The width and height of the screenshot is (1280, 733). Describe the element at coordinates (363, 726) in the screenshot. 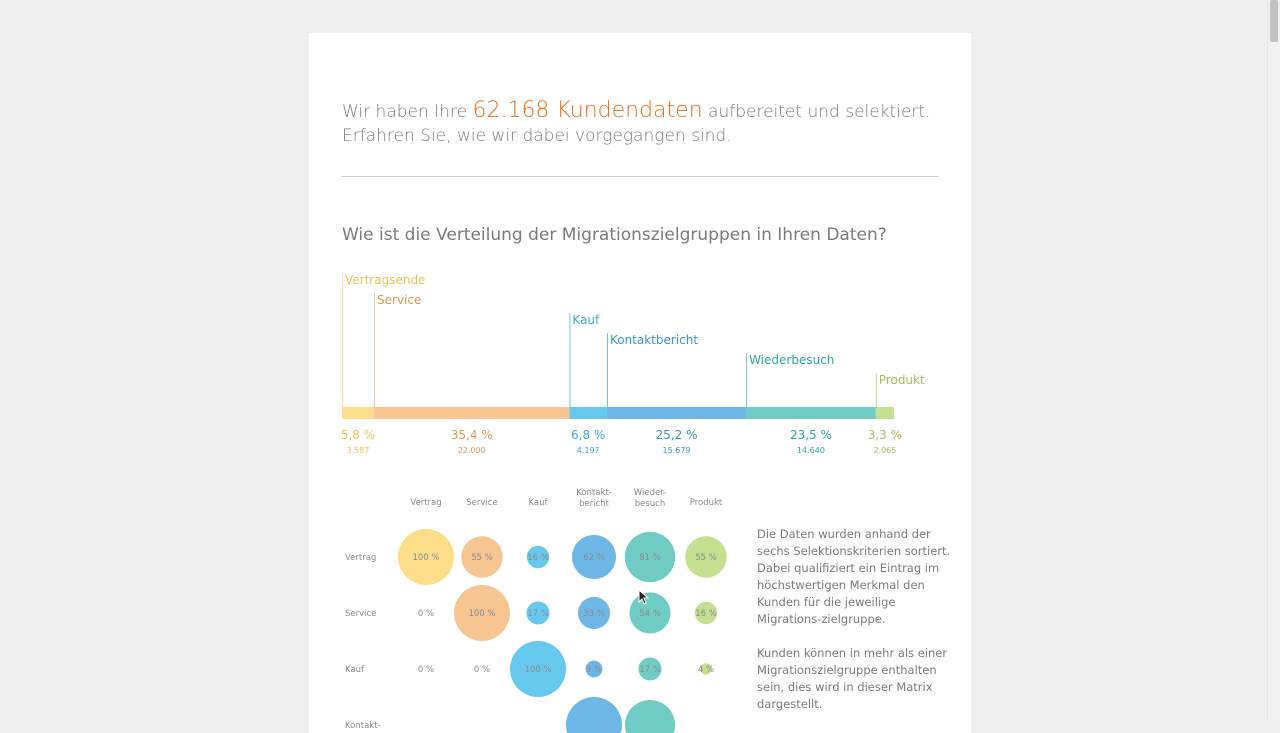

I see `matrix-row-label: Kontakt-` at that location.